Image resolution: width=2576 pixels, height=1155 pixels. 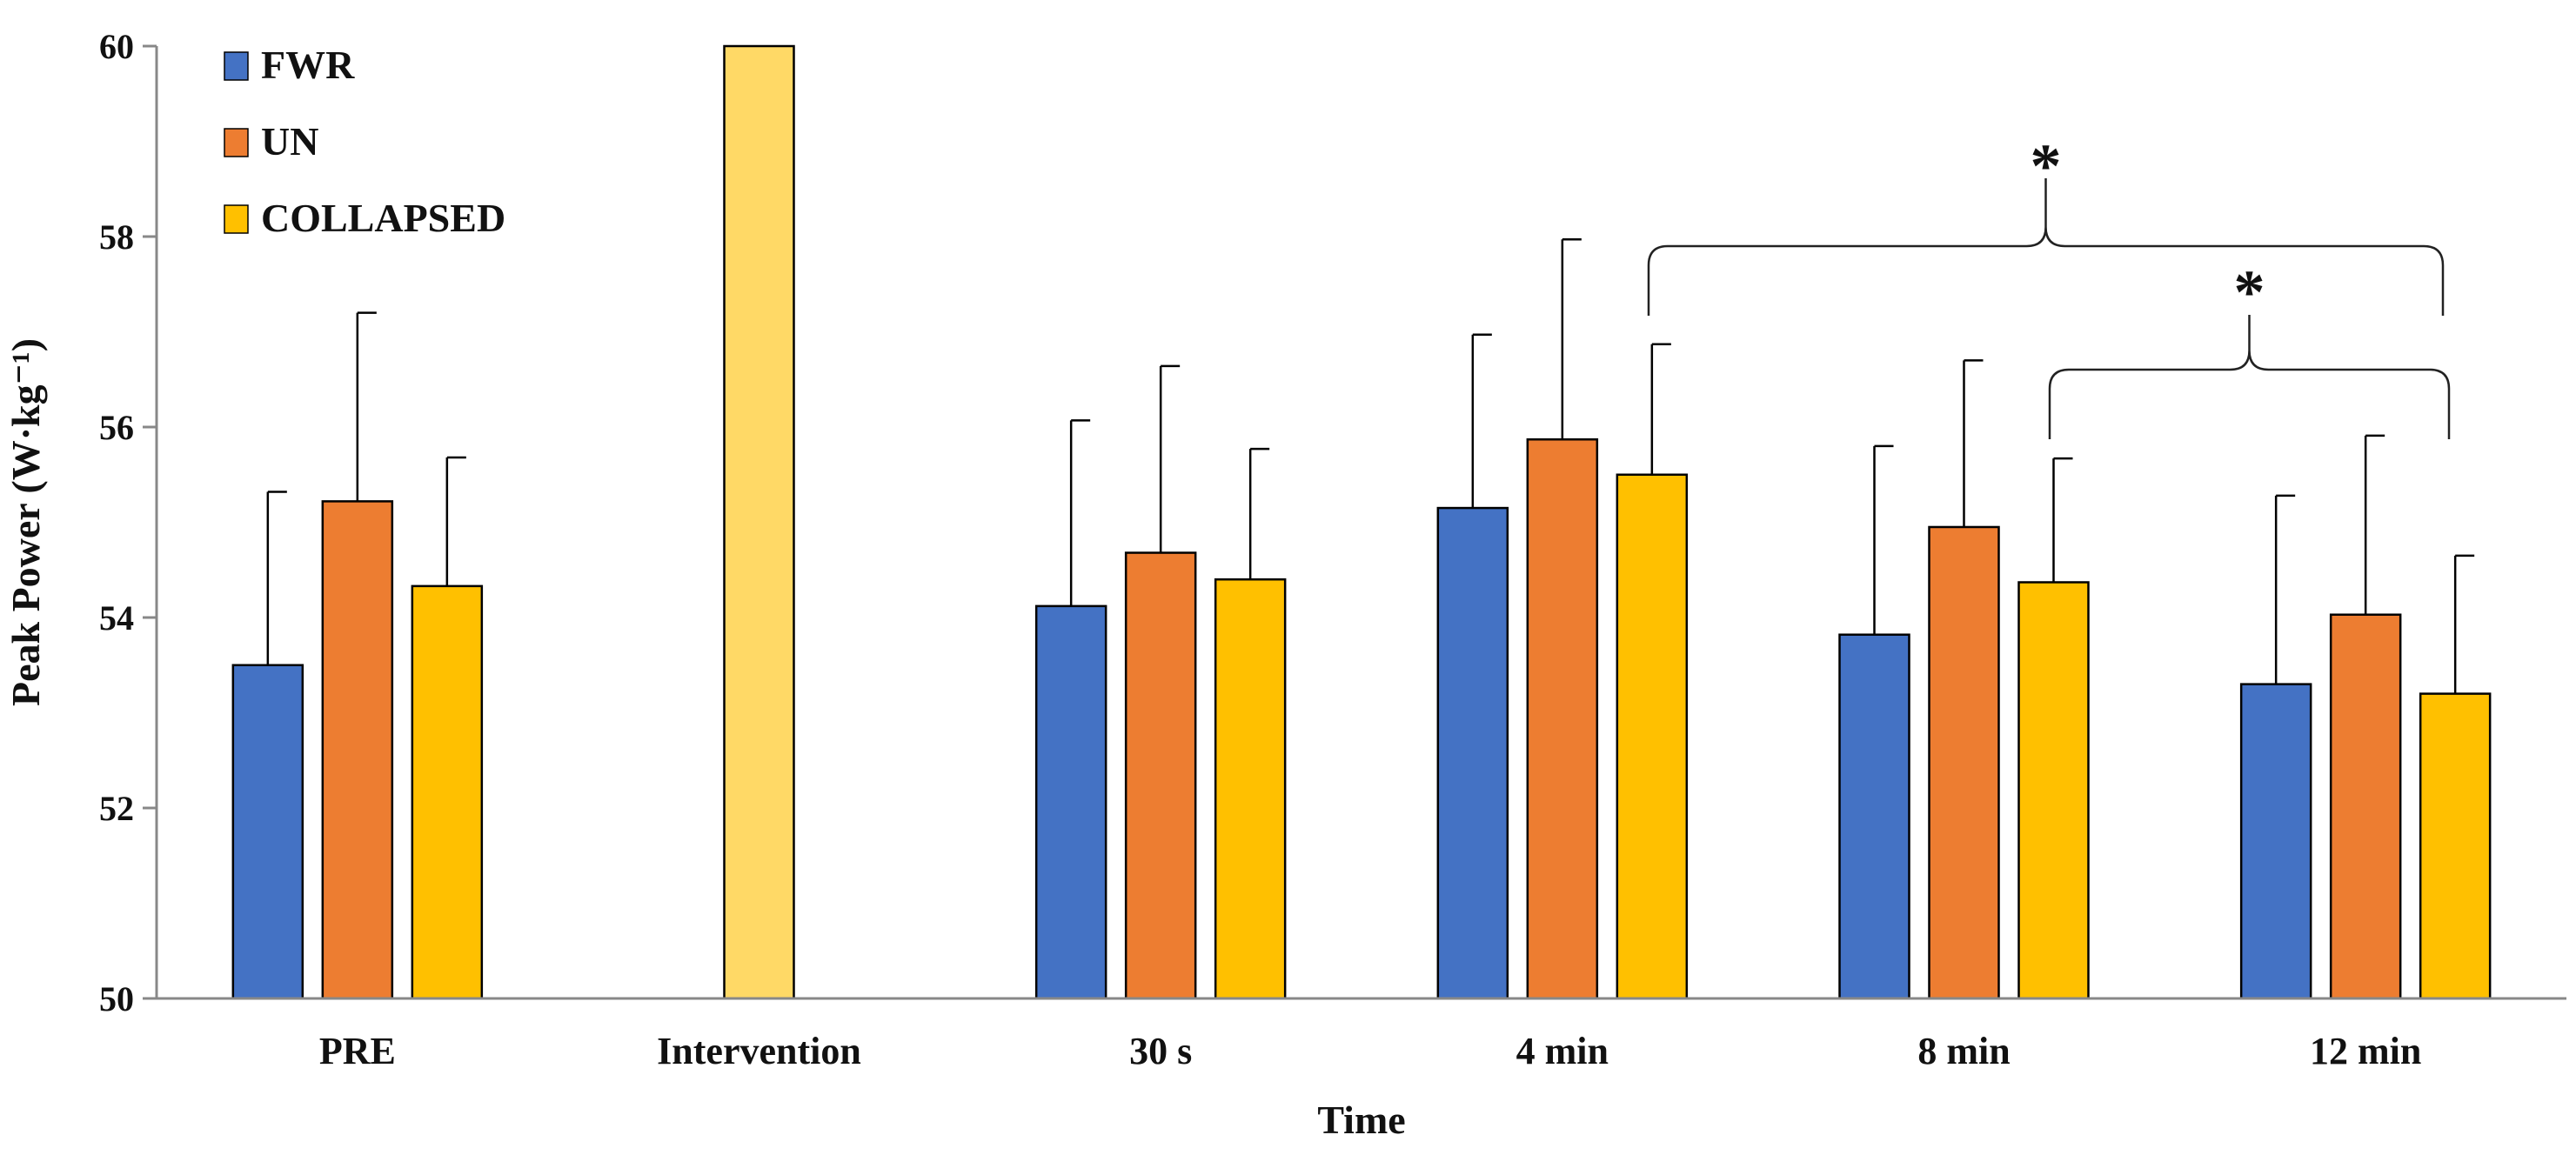 I want to click on significance-brackets: **, so click(x=2049, y=285).